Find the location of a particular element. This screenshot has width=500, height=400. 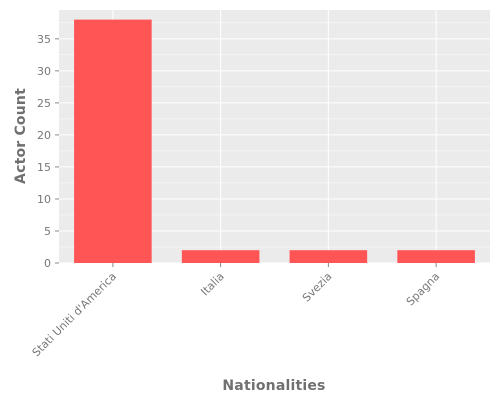

x-tick-label: Italia is located at coordinates (212, 284).